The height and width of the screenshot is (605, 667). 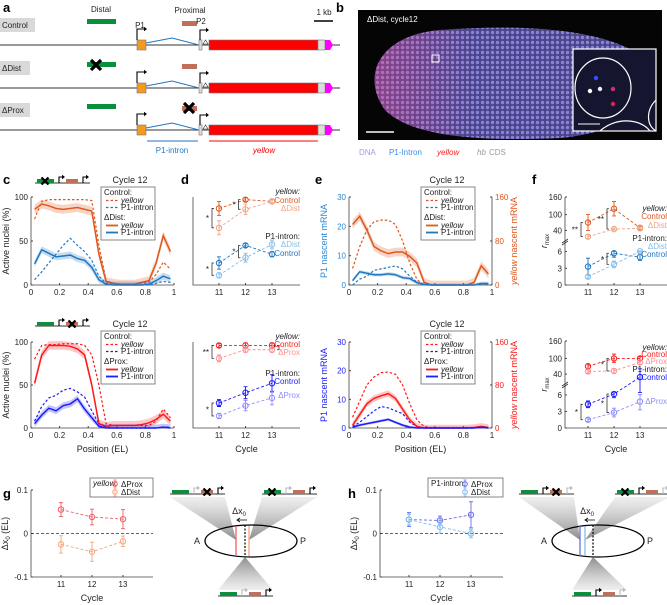 What do you see at coordinates (409, 584) in the screenshot?
I see `x-tick-label: 11` at bounding box center [409, 584].